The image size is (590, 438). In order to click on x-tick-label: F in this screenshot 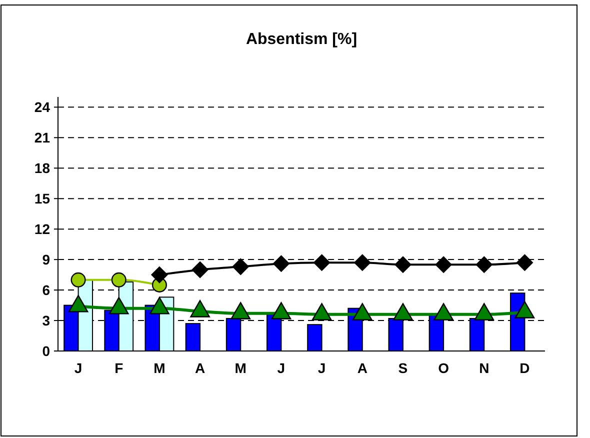, I will do `click(119, 368)`.